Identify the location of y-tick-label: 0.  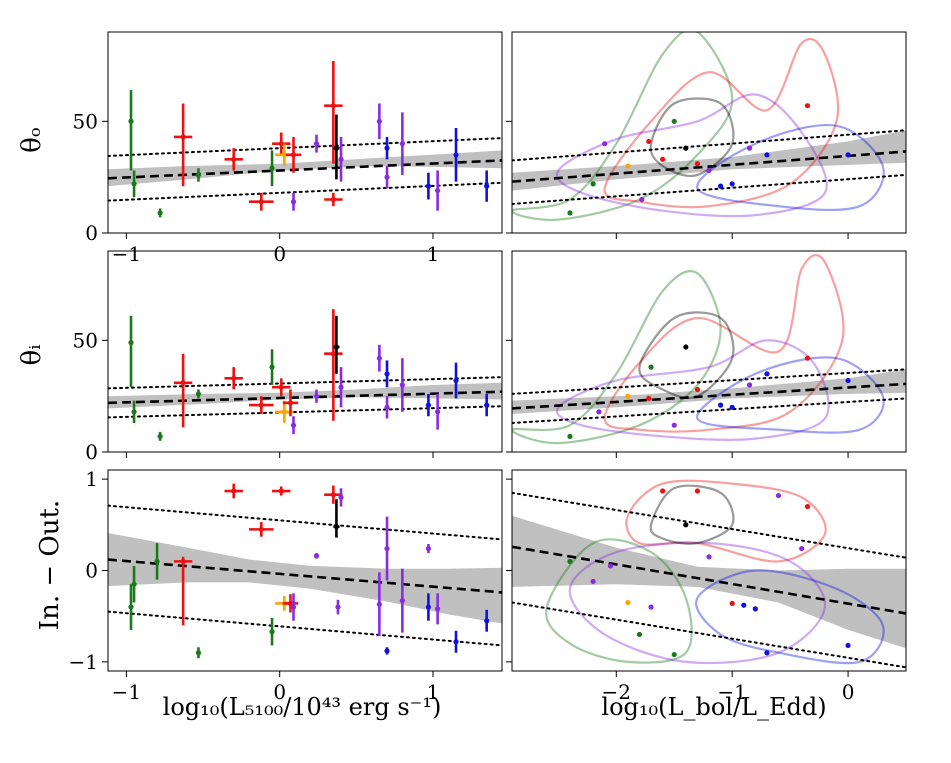
(91, 571).